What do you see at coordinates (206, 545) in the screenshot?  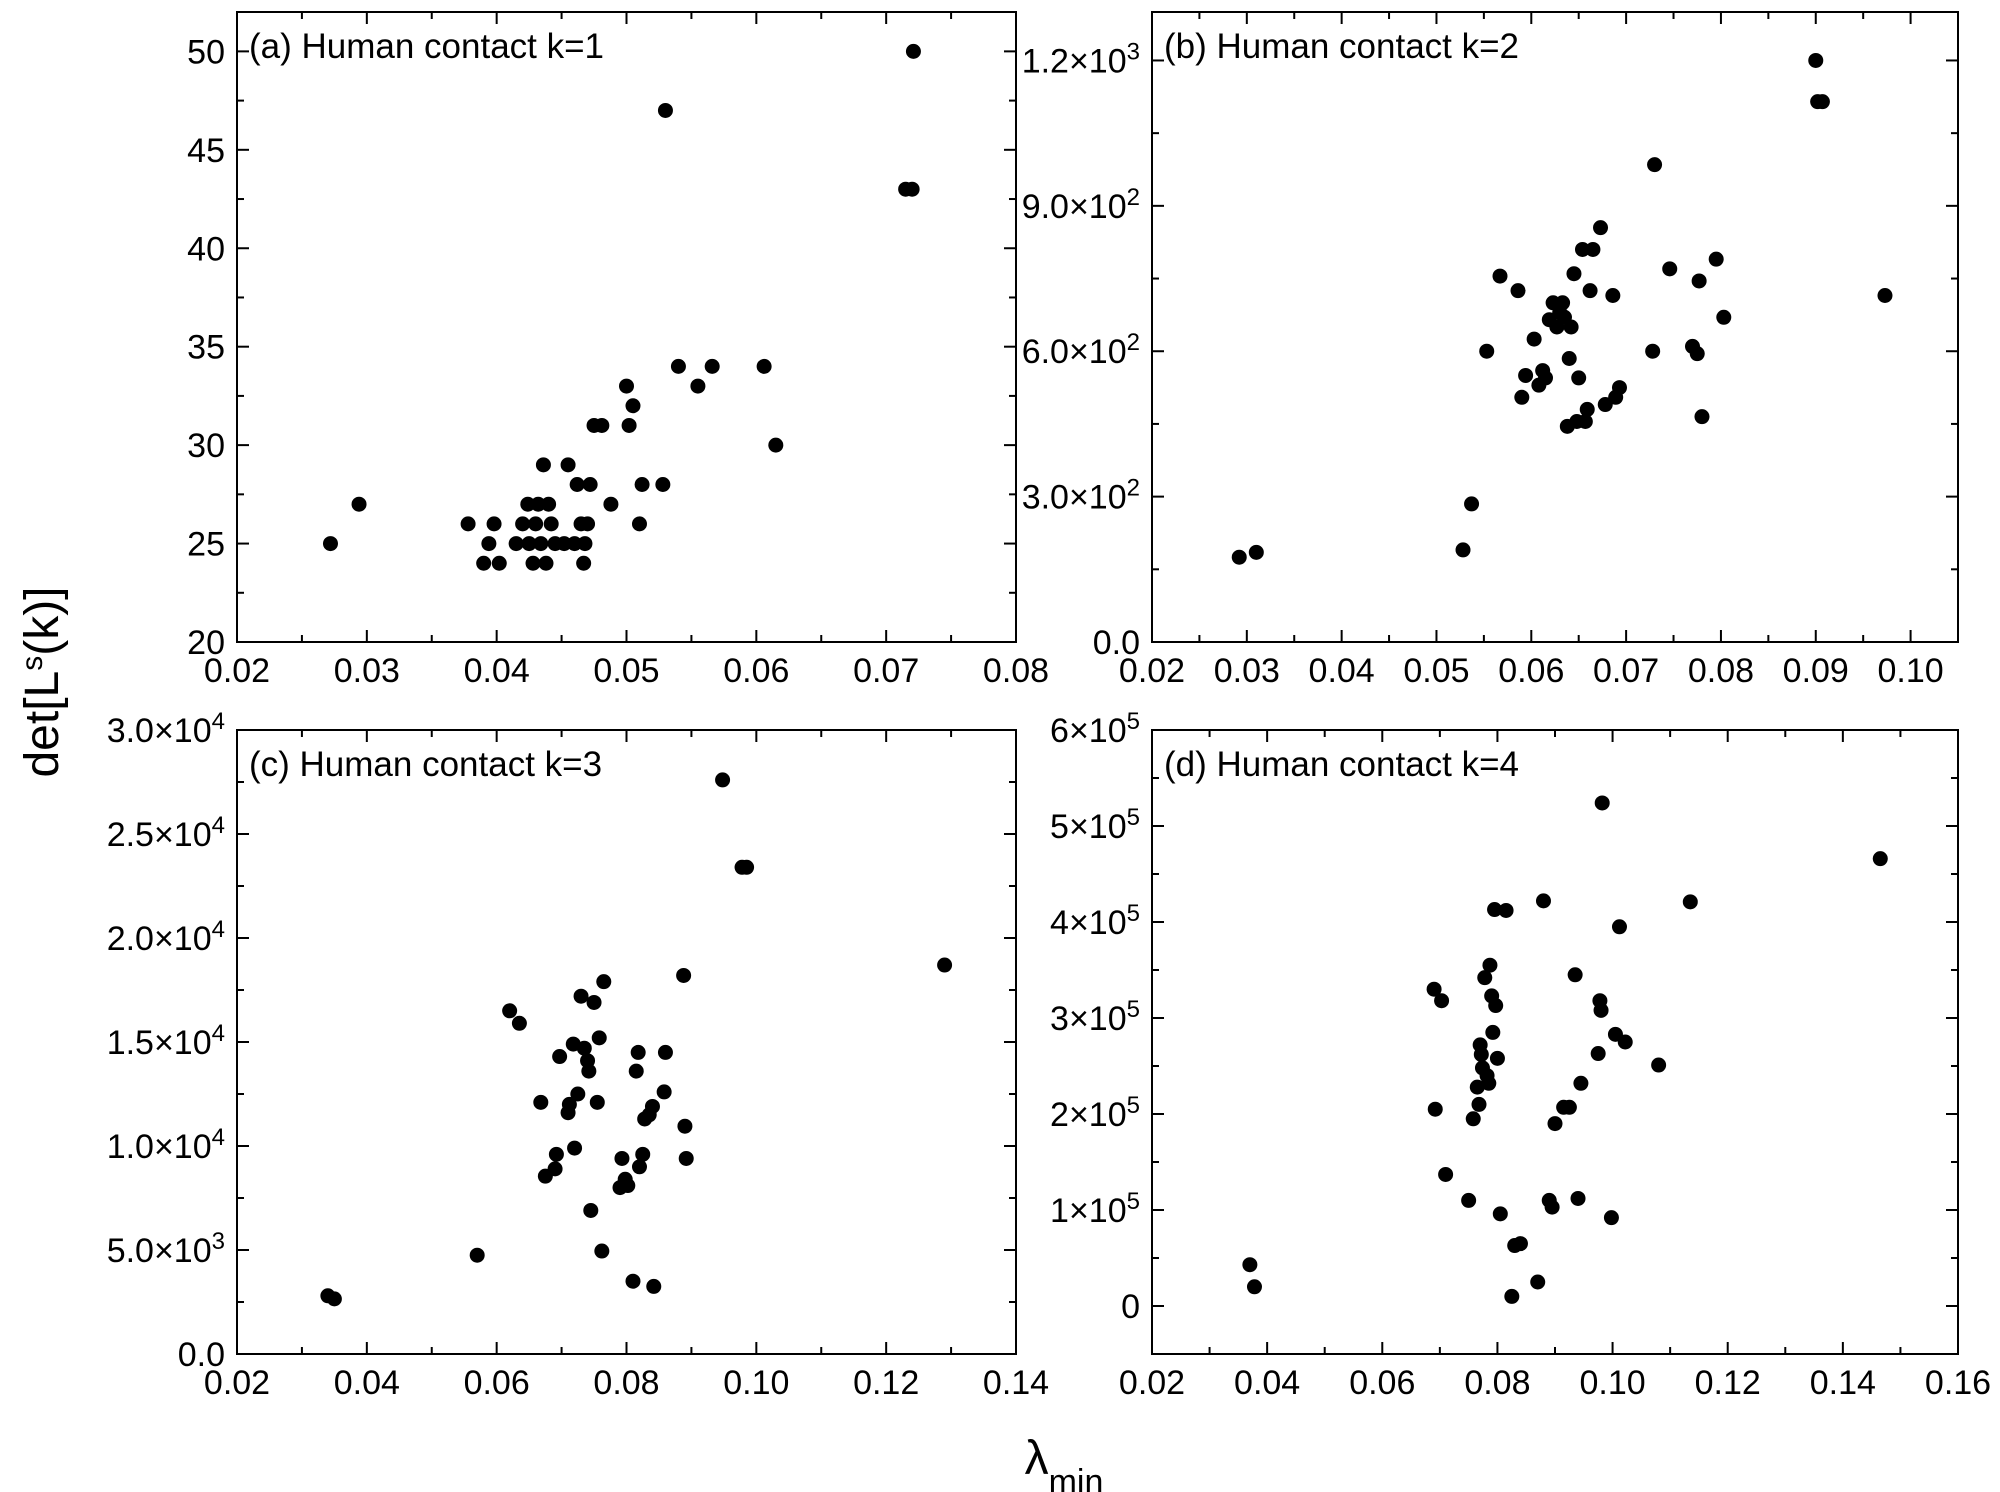 I see `y-tick-label: 25` at bounding box center [206, 545].